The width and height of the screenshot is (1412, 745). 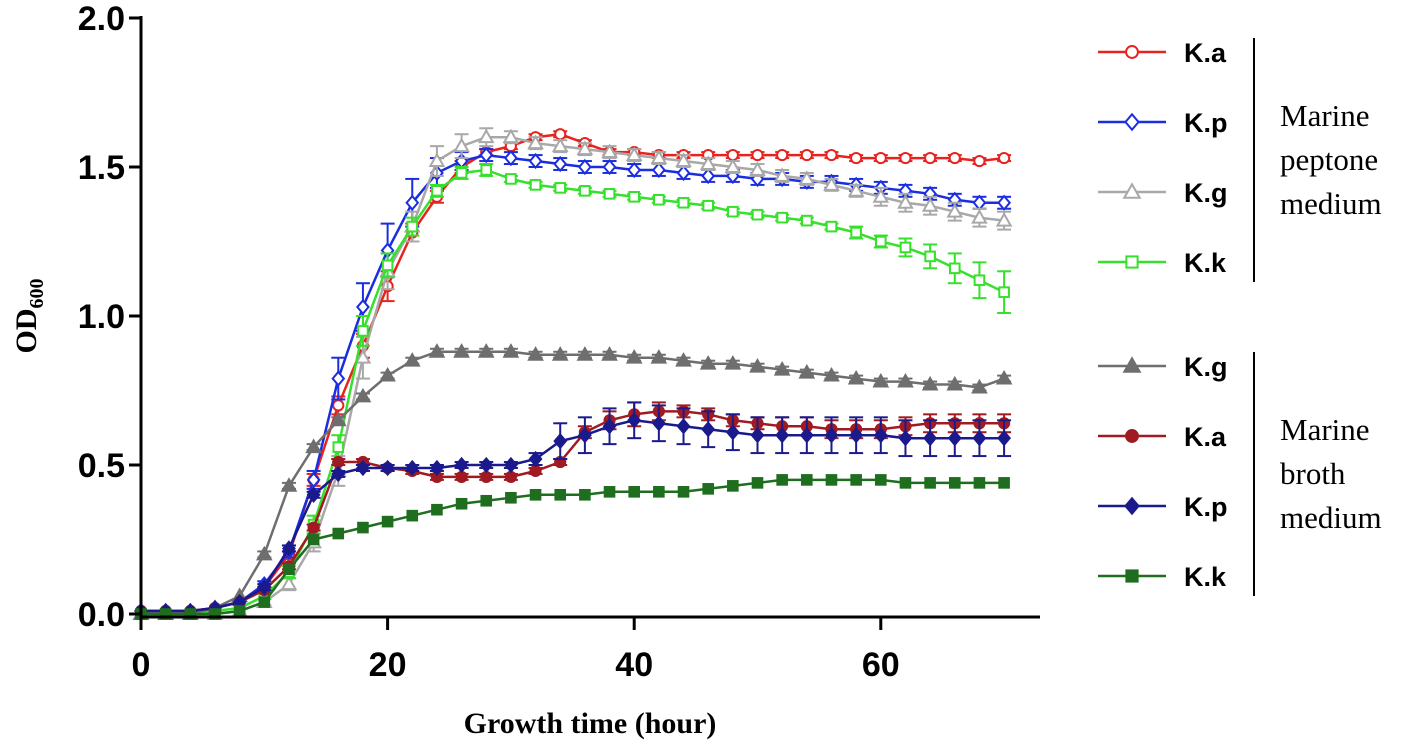 What do you see at coordinates (1329, 159) in the screenshot?
I see `legend-group-label-line: peptone` at bounding box center [1329, 159].